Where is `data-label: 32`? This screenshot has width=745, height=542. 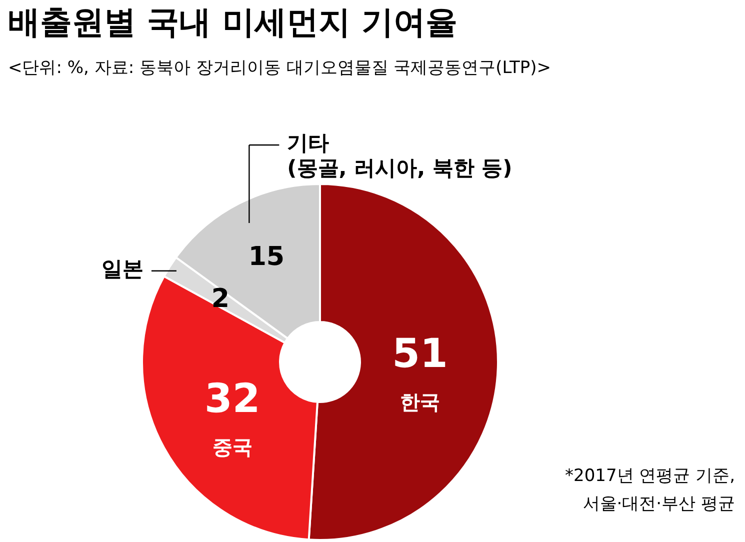 data-label: 32 is located at coordinates (232, 399).